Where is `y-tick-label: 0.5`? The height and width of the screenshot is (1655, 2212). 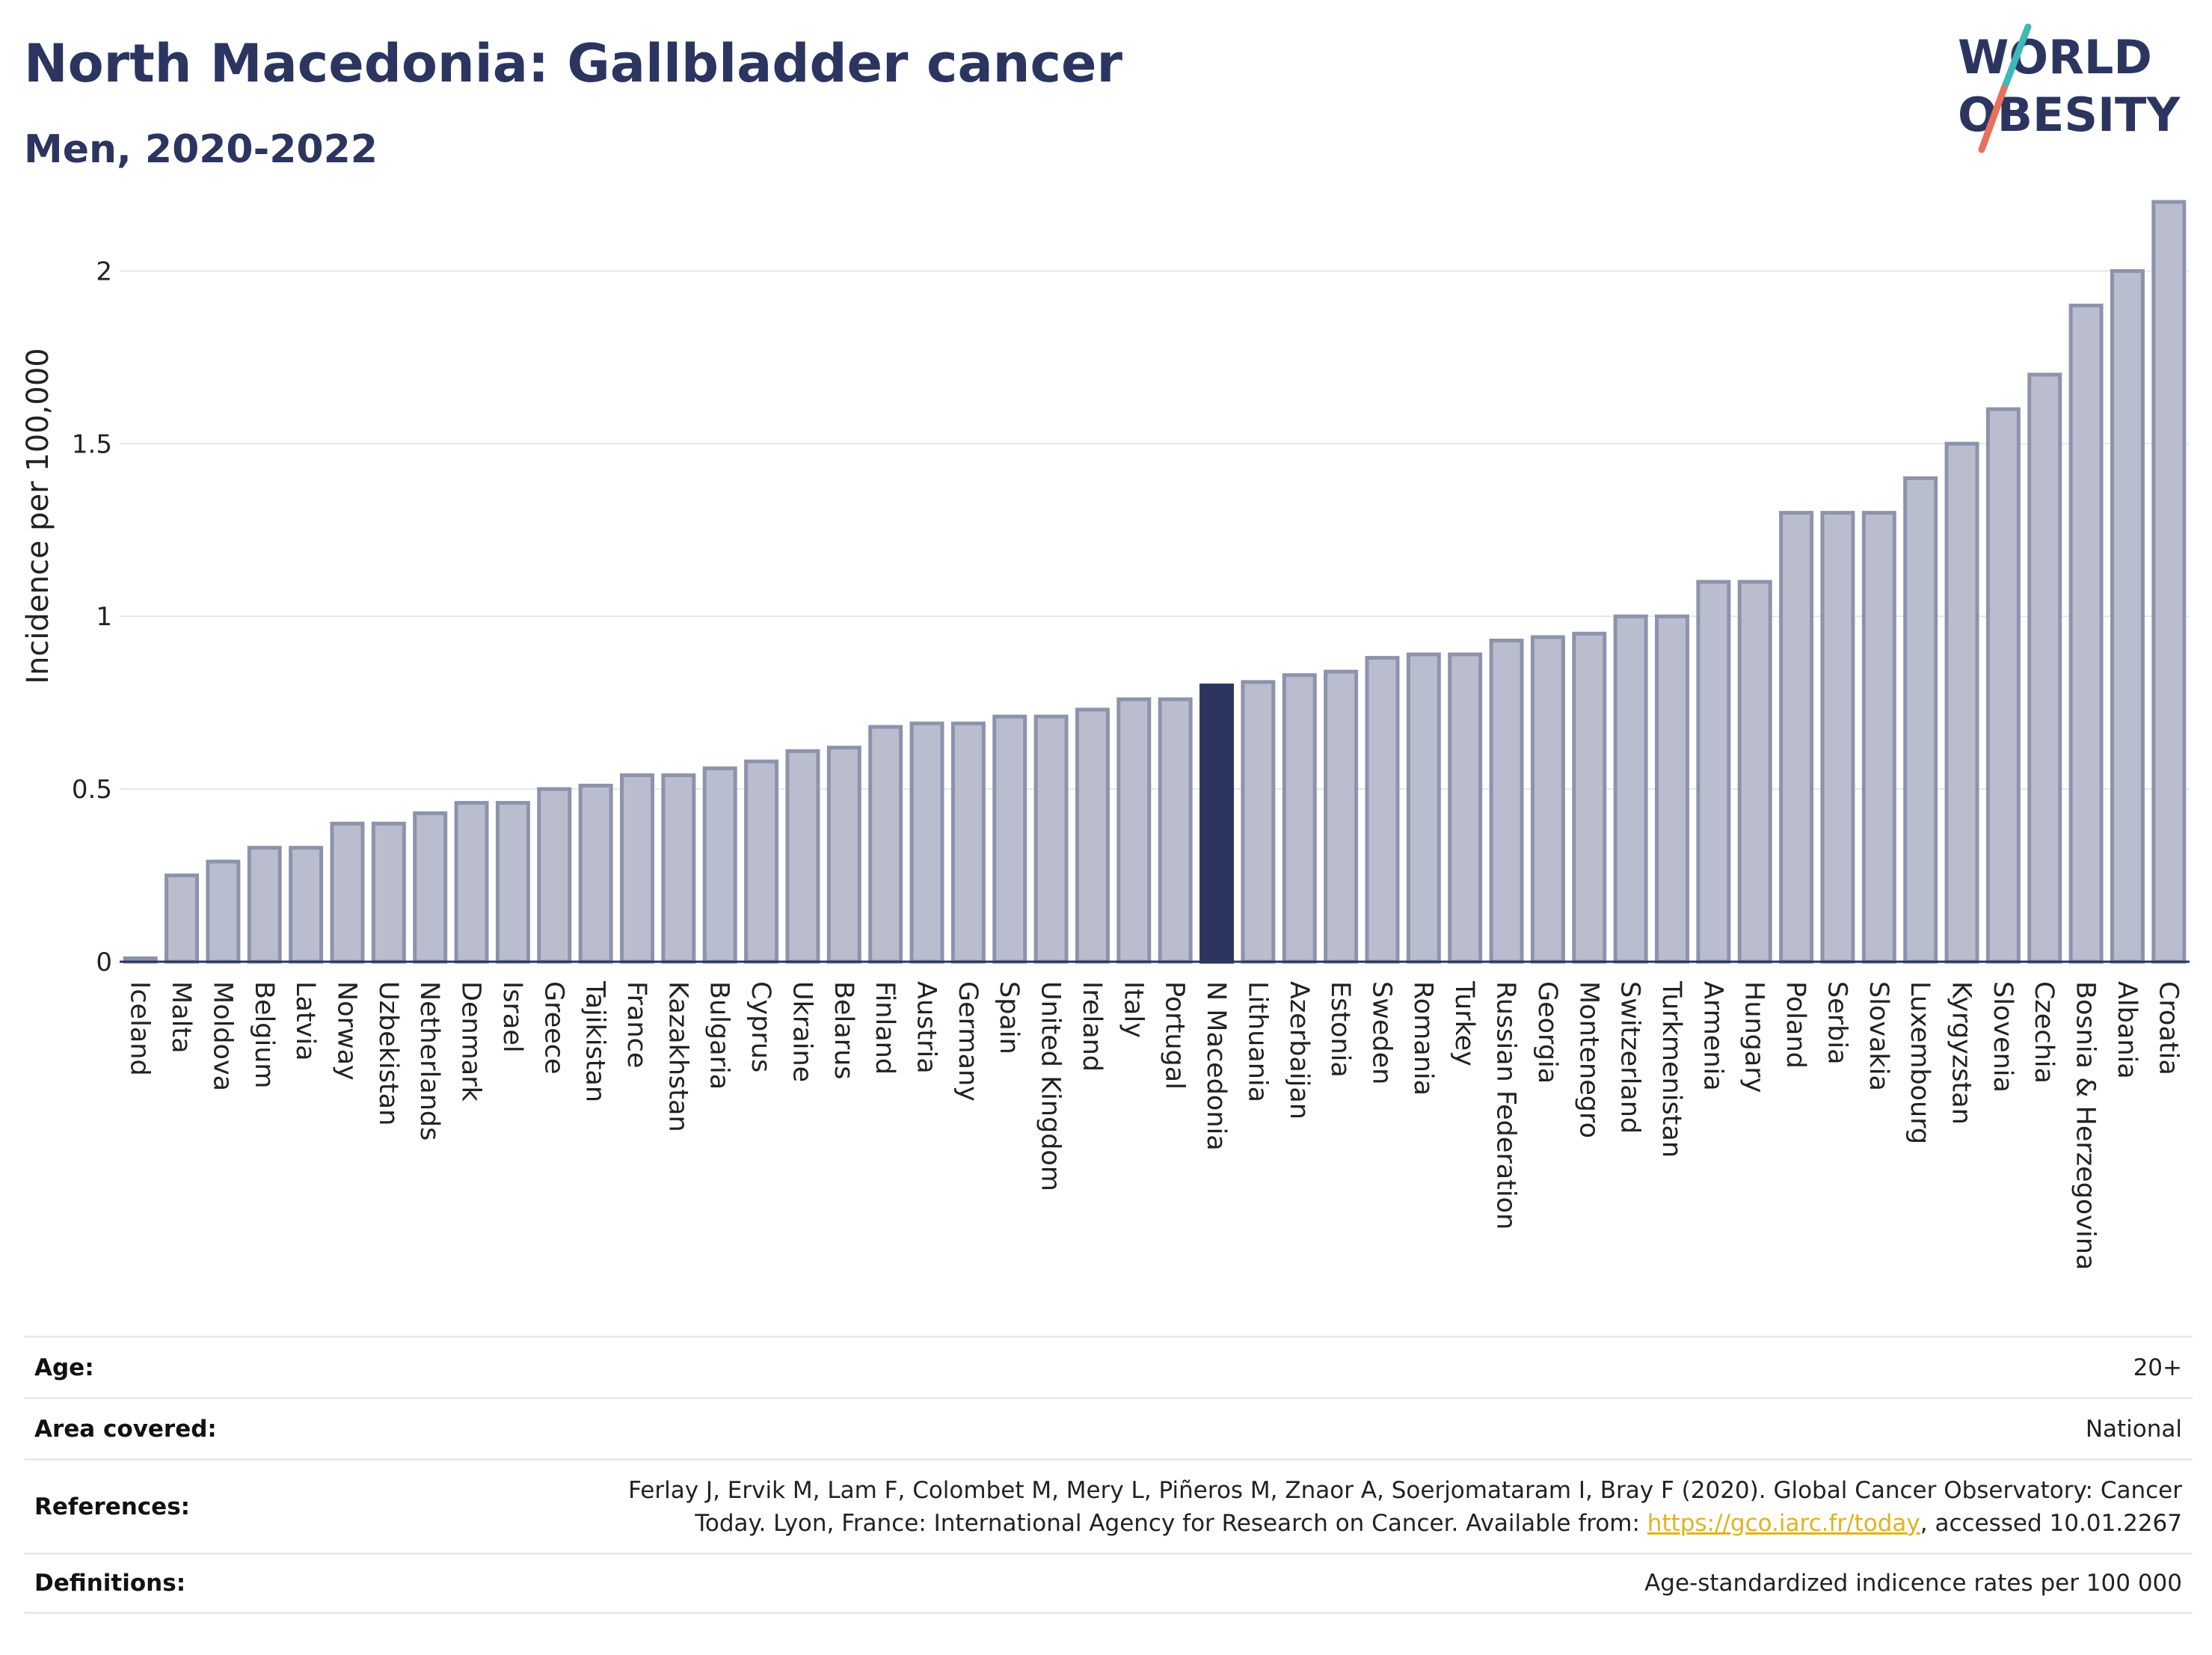
y-tick-label: 0.5 is located at coordinates (92, 790).